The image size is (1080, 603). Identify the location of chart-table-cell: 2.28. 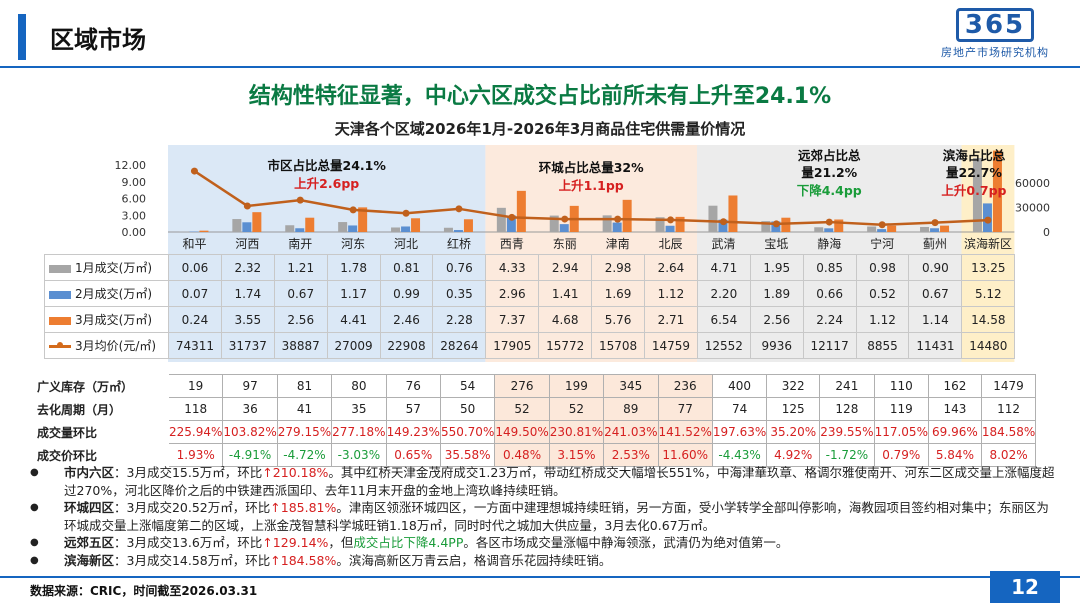
(459, 319).